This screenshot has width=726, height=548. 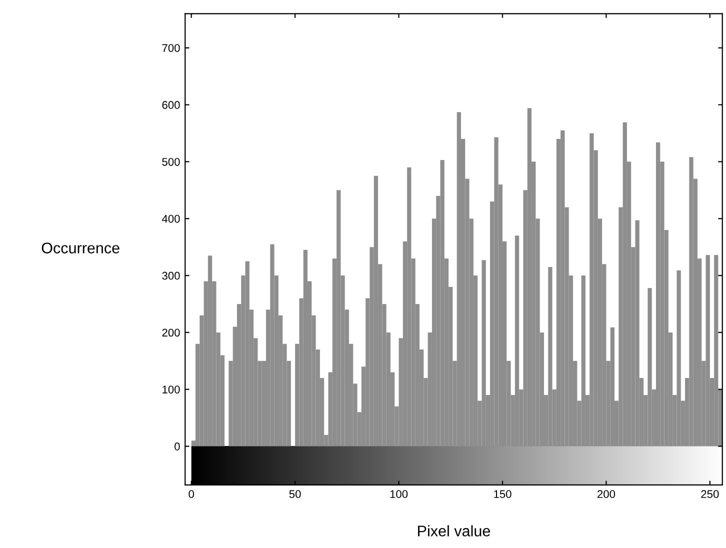 What do you see at coordinates (177, 446) in the screenshot?
I see `y-tick-label: 0` at bounding box center [177, 446].